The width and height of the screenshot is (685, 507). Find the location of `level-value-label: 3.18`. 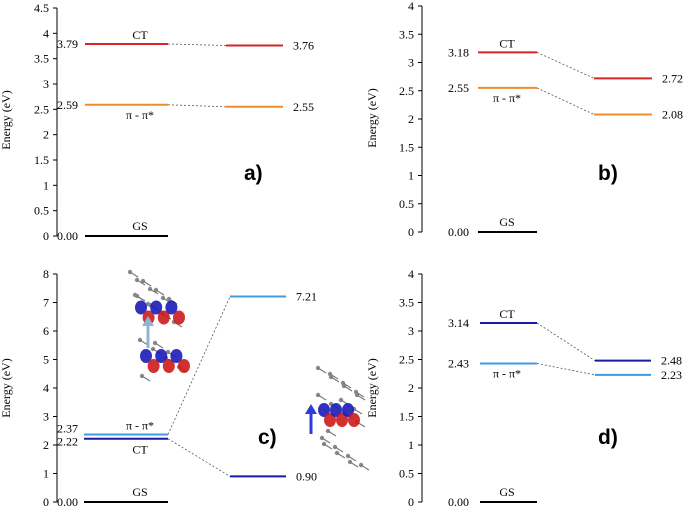

level-value-label: 3.18 is located at coordinates (458, 52).